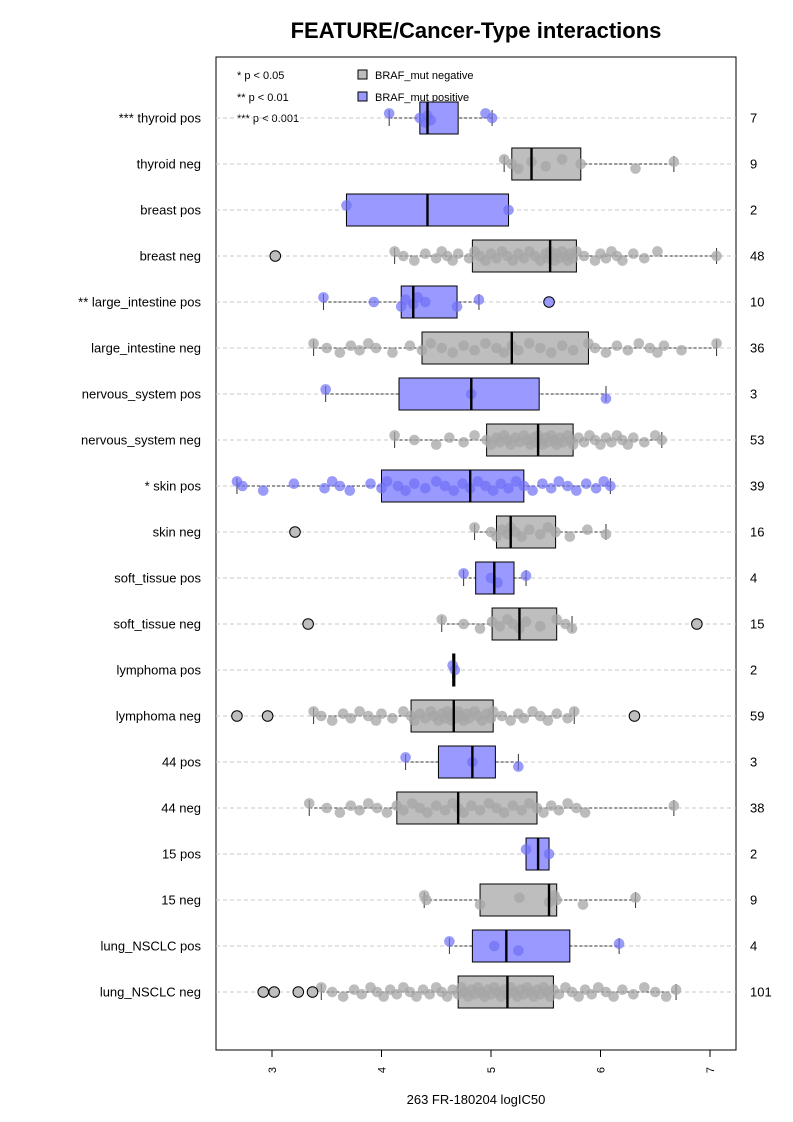  I want to click on row-count: 4, so click(753, 946).